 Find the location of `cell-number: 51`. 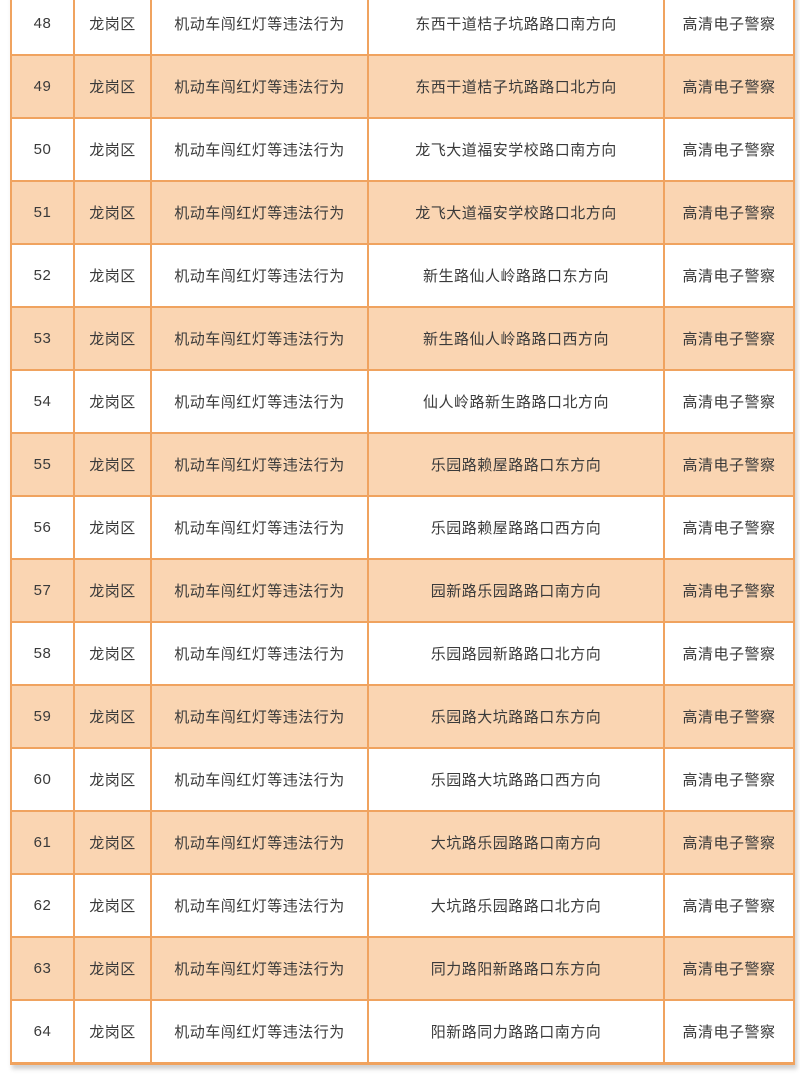

cell-number: 51 is located at coordinates (42, 212).